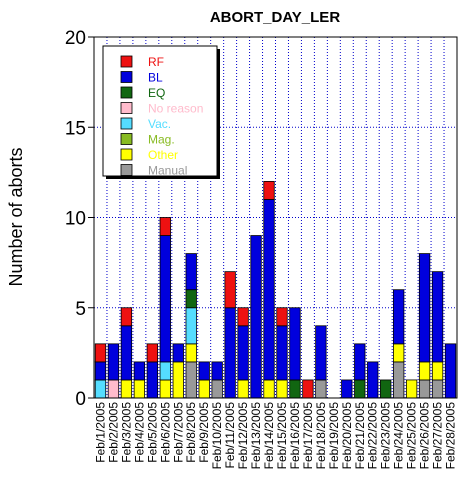 This screenshot has height=486, width=466. What do you see at coordinates (100, 432) in the screenshot?
I see `x-tick-label: Feb/1/2005` at bounding box center [100, 432].